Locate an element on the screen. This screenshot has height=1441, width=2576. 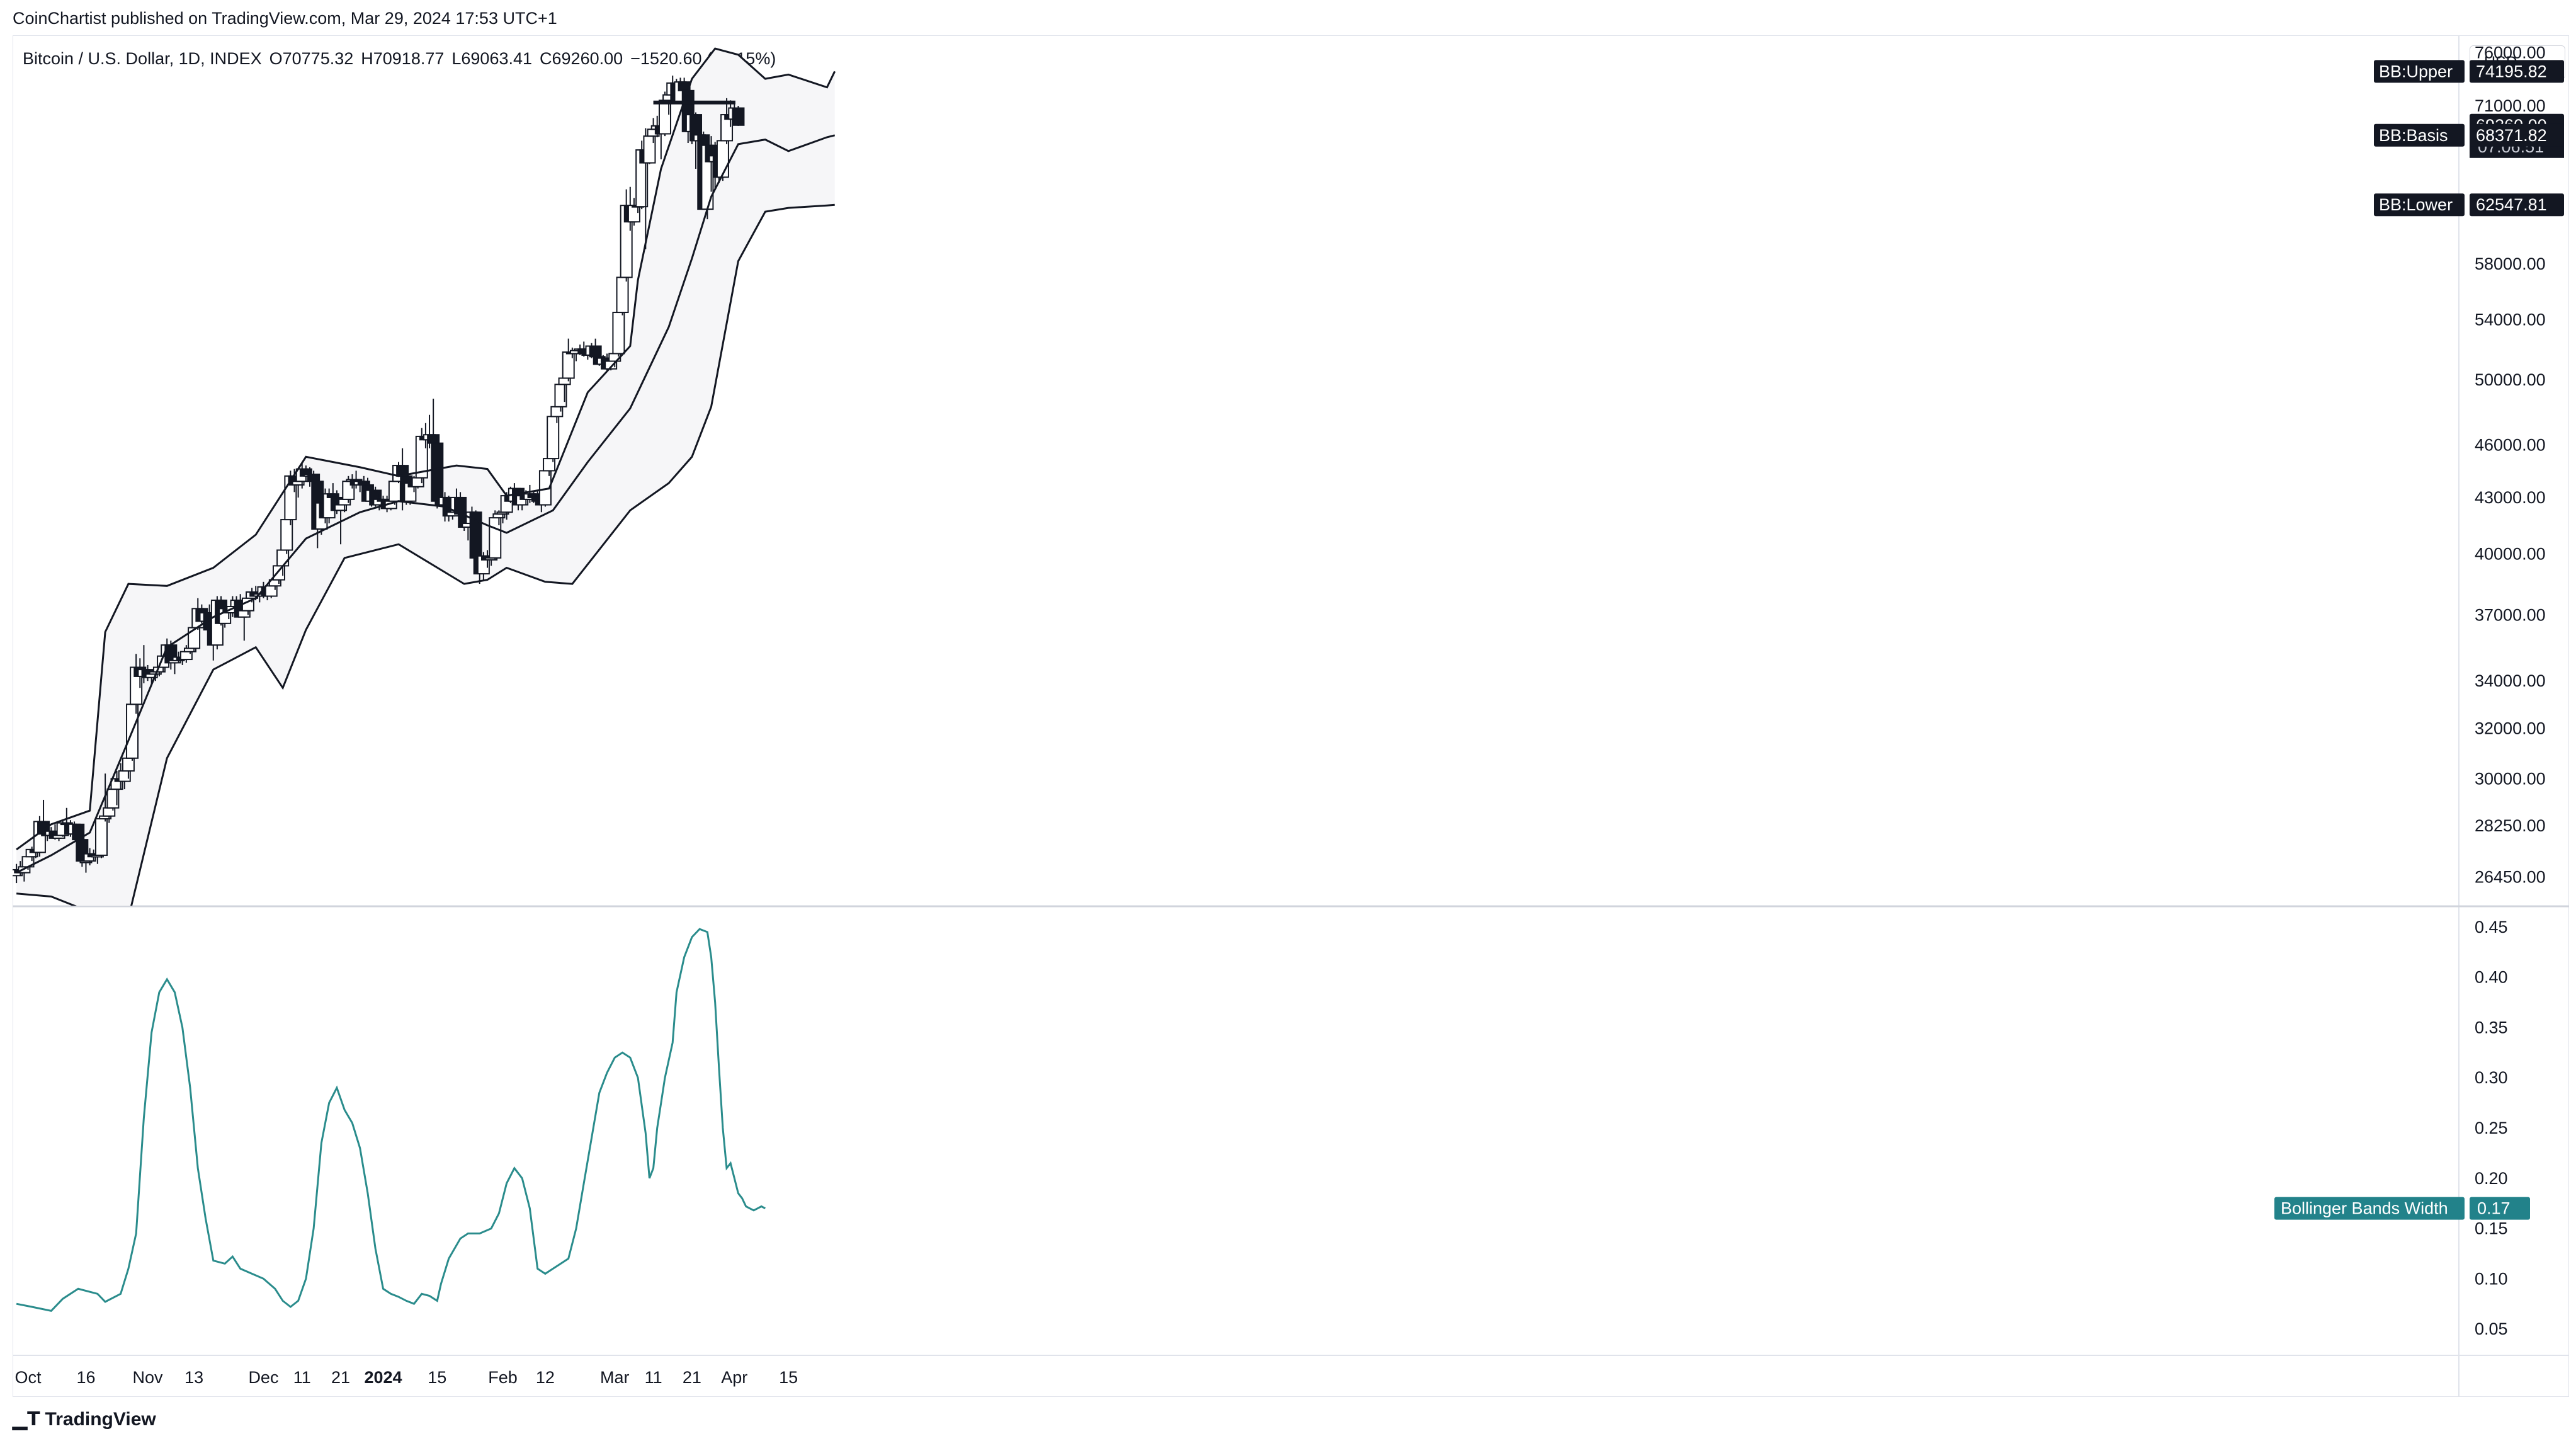
time-axis-tick-label: Oct is located at coordinates (28, 1377).